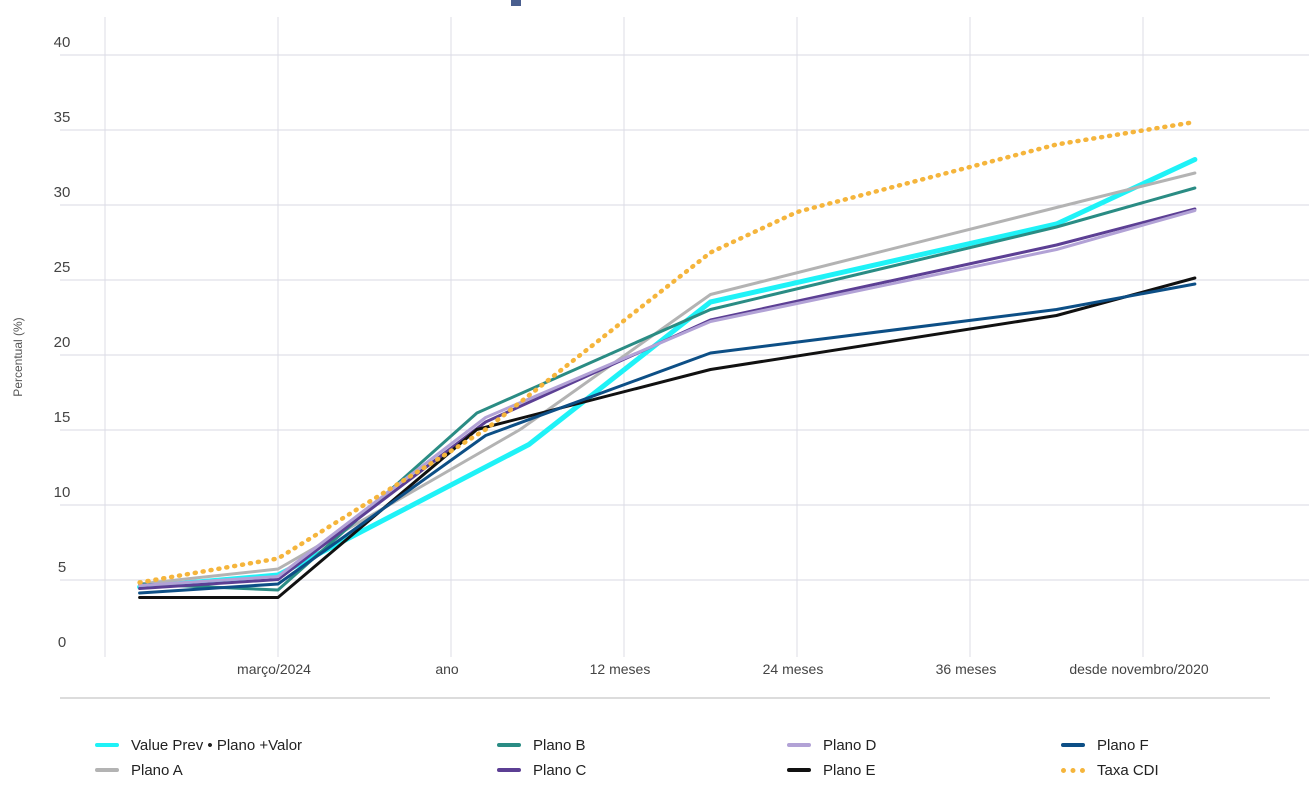 This screenshot has height=787, width=1309. I want to click on y-tick-label: 10, so click(62, 492).